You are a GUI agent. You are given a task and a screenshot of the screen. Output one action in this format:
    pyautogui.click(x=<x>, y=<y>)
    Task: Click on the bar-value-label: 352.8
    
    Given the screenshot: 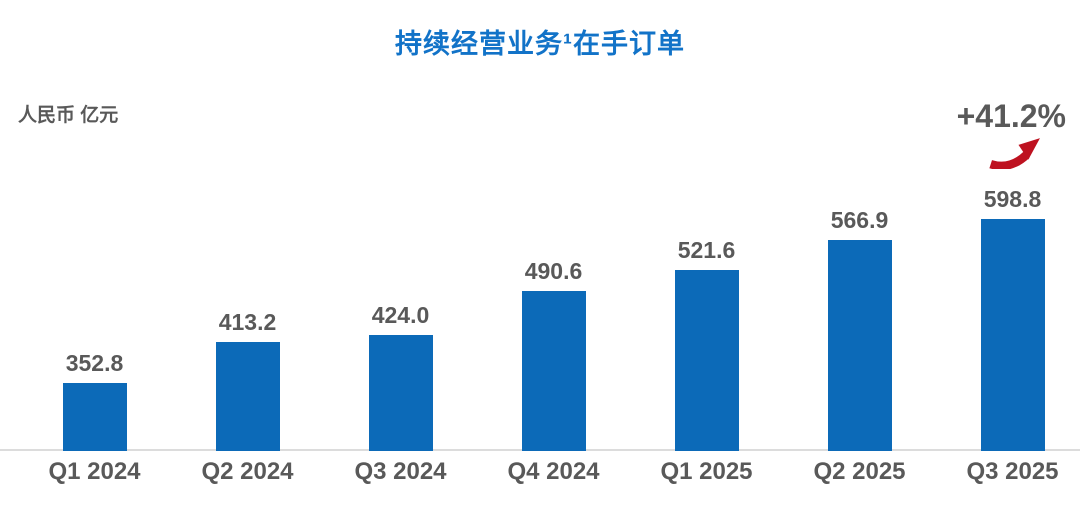 What is the action you would take?
    pyautogui.click(x=94, y=362)
    